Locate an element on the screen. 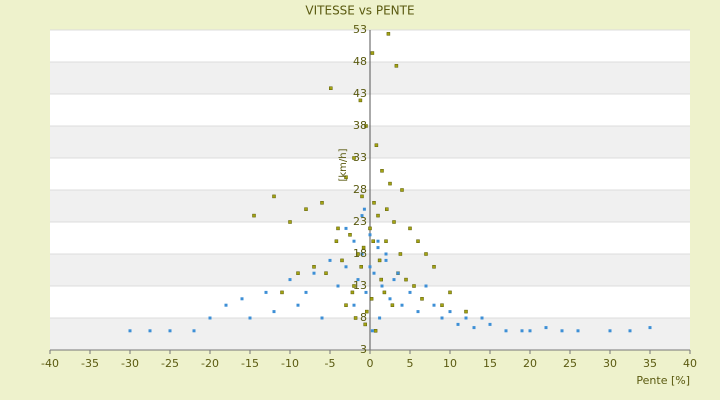  x-tick-label: -25 is located at coordinates (170, 363).